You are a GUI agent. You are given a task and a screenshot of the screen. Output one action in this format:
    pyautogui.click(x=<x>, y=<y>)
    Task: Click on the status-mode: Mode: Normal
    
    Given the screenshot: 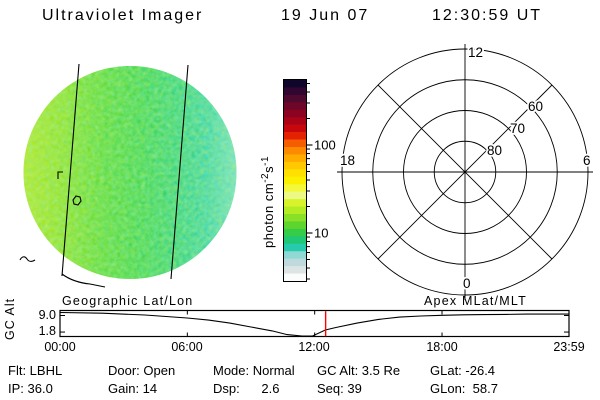 What is the action you would take?
    pyautogui.click(x=254, y=370)
    